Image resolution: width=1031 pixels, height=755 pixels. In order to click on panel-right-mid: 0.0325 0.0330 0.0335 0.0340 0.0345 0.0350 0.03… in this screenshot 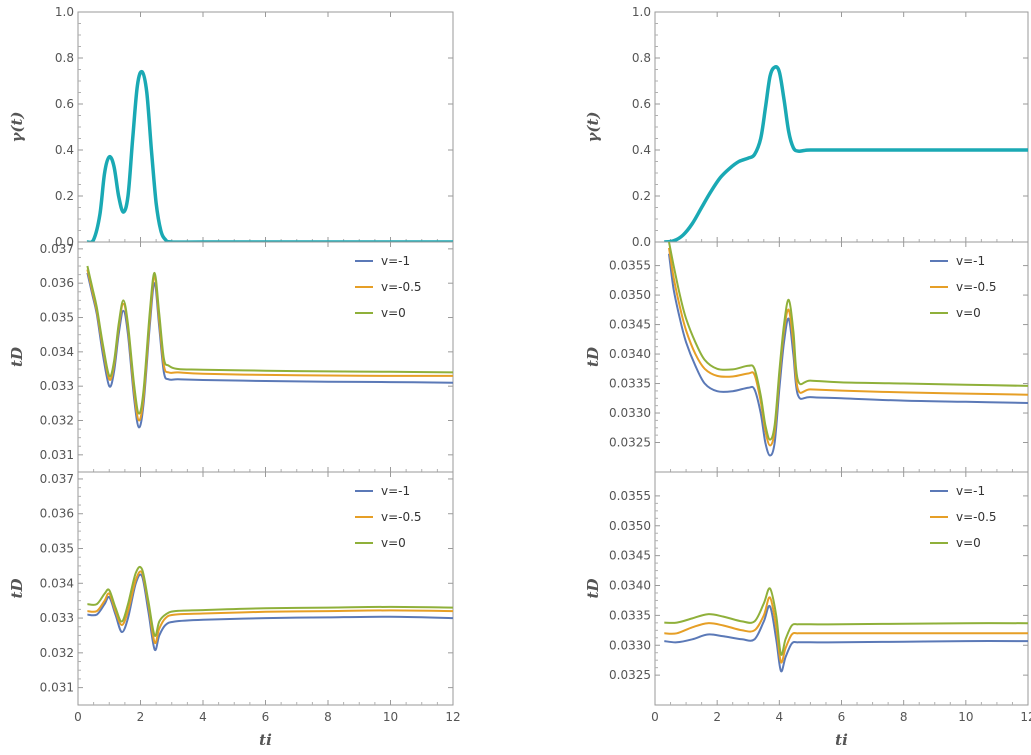, I will do `click(806, 357)`.